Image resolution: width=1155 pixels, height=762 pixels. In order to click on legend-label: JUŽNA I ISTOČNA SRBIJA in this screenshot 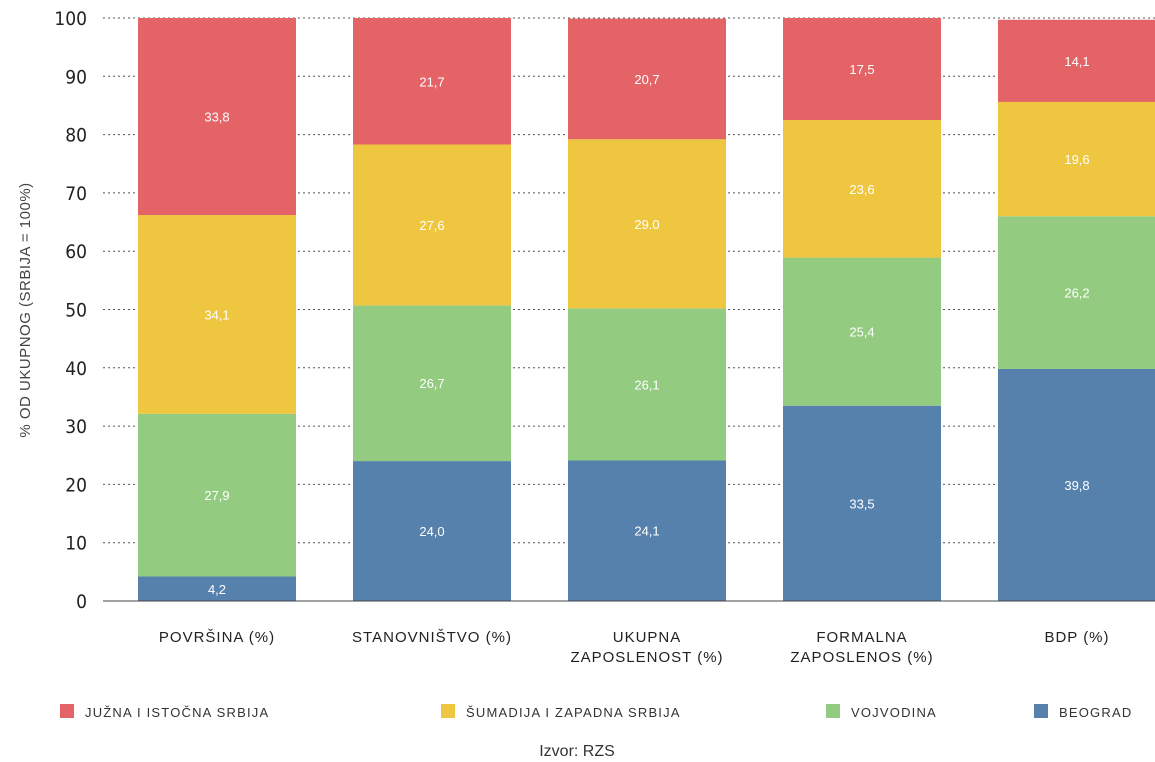, I will do `click(177, 712)`.